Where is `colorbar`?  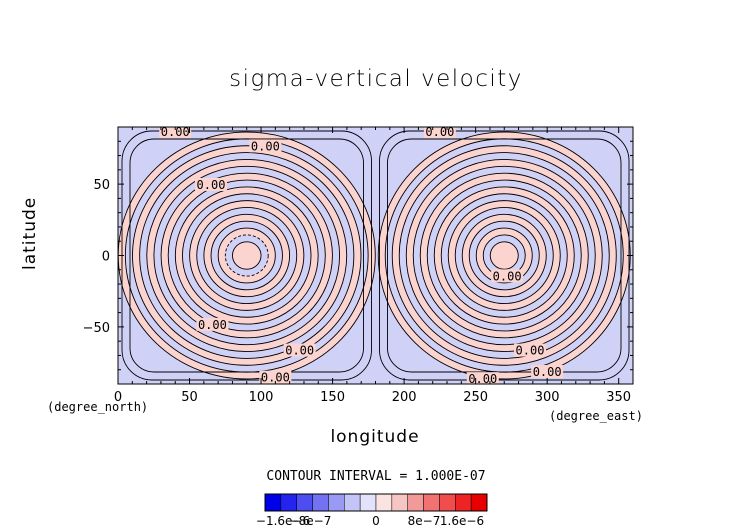 colorbar is located at coordinates (376, 502).